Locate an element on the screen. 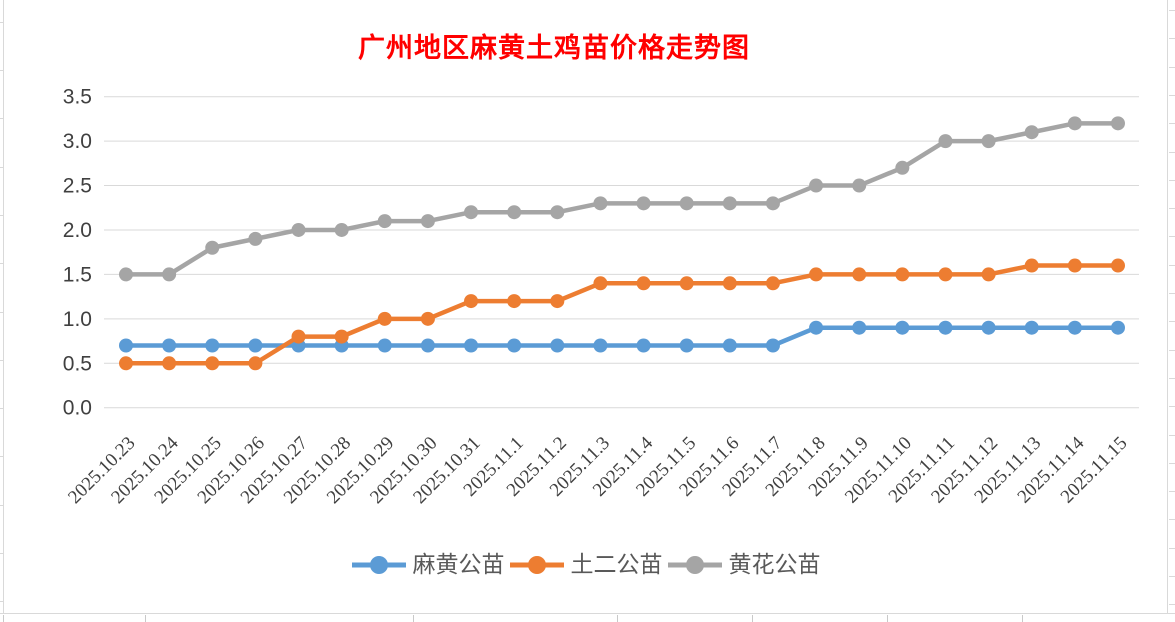 The image size is (1175, 622). legend-label: 土二公苗 is located at coordinates (616, 564).